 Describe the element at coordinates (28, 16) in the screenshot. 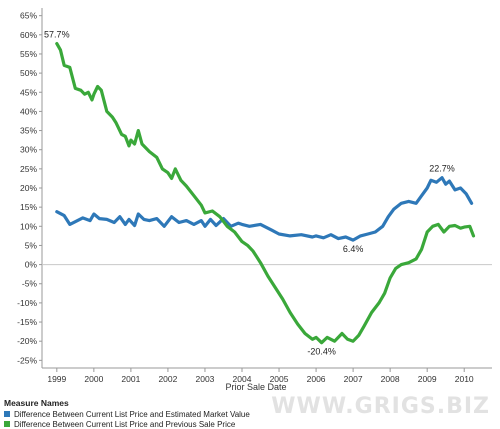

I see `y-tick-label: 65%` at that location.